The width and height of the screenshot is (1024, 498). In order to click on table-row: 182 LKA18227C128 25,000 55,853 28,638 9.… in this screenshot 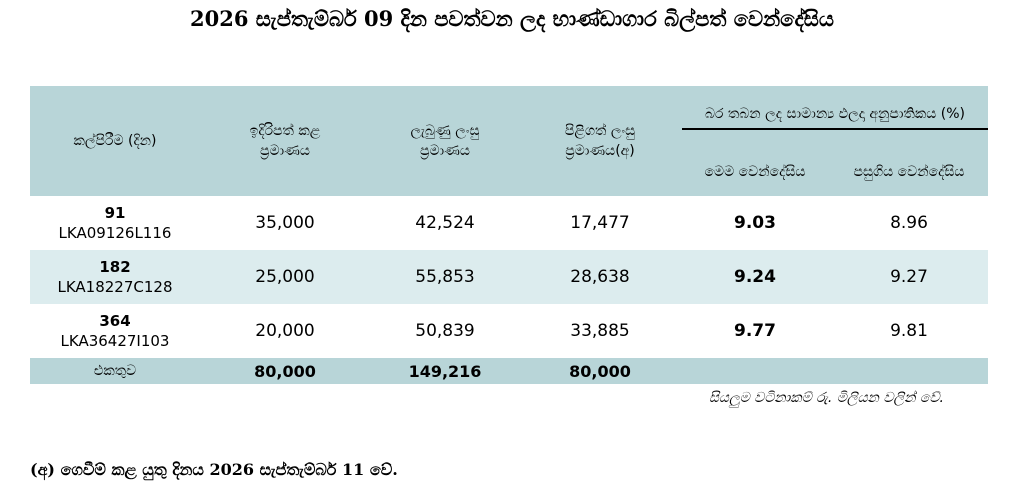, I will do `click(509, 277)`.